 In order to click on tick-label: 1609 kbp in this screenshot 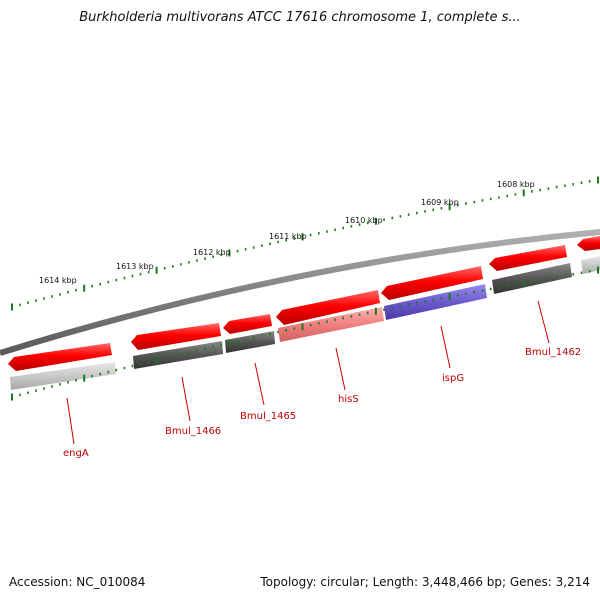, I will do `click(440, 202)`.